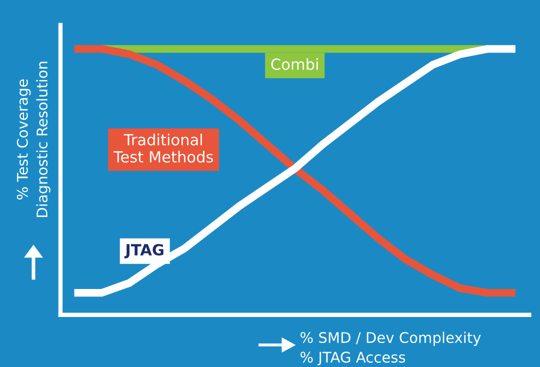 This screenshot has height=367, width=540. What do you see at coordinates (33, 139) in the screenshot?
I see `y-axis-title: % Test Coverage Diagnostic Resolution` at bounding box center [33, 139].